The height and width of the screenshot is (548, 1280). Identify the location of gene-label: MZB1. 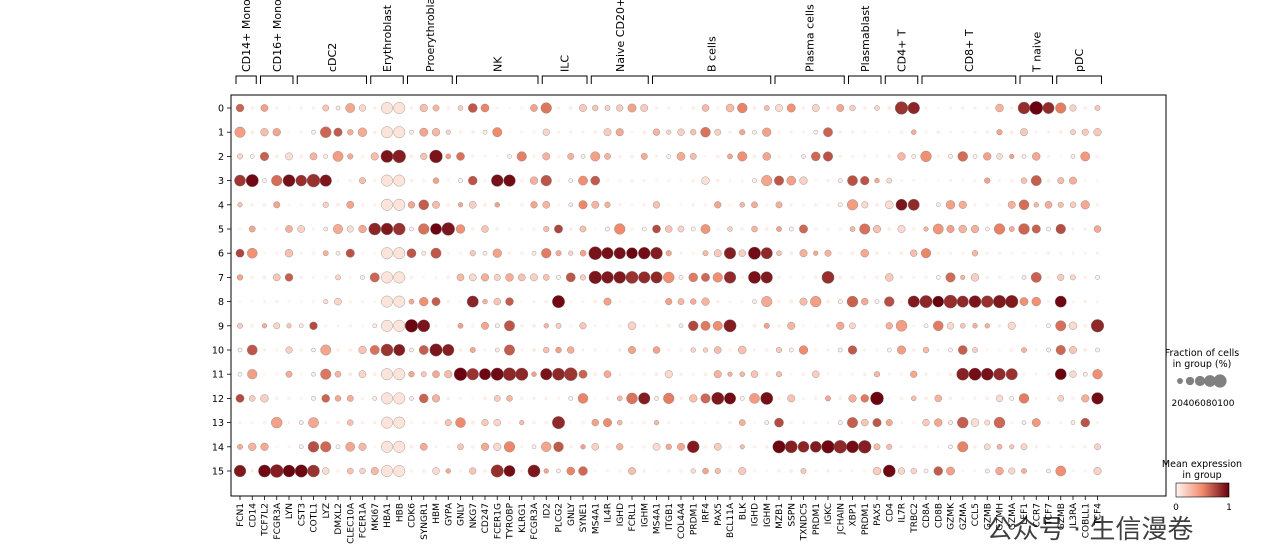
(780, 516).